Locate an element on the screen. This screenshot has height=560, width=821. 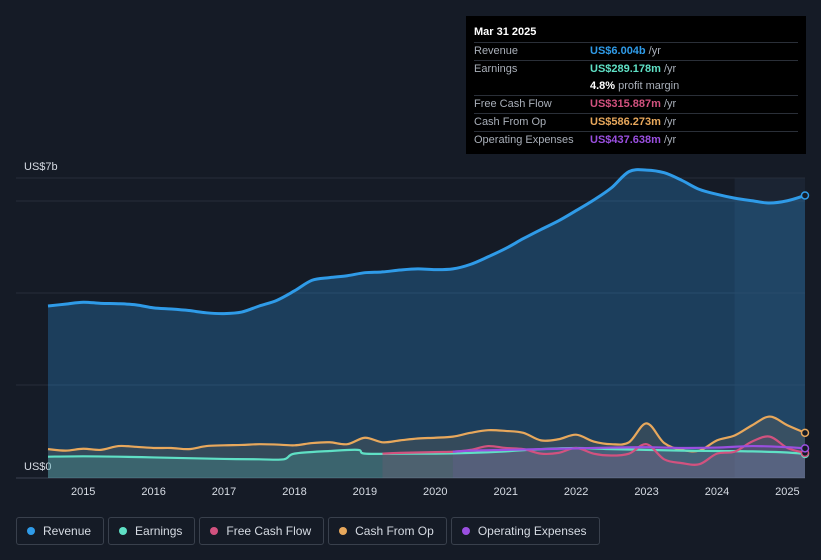
x-tick-label: 2016 is located at coordinates (153, 492).